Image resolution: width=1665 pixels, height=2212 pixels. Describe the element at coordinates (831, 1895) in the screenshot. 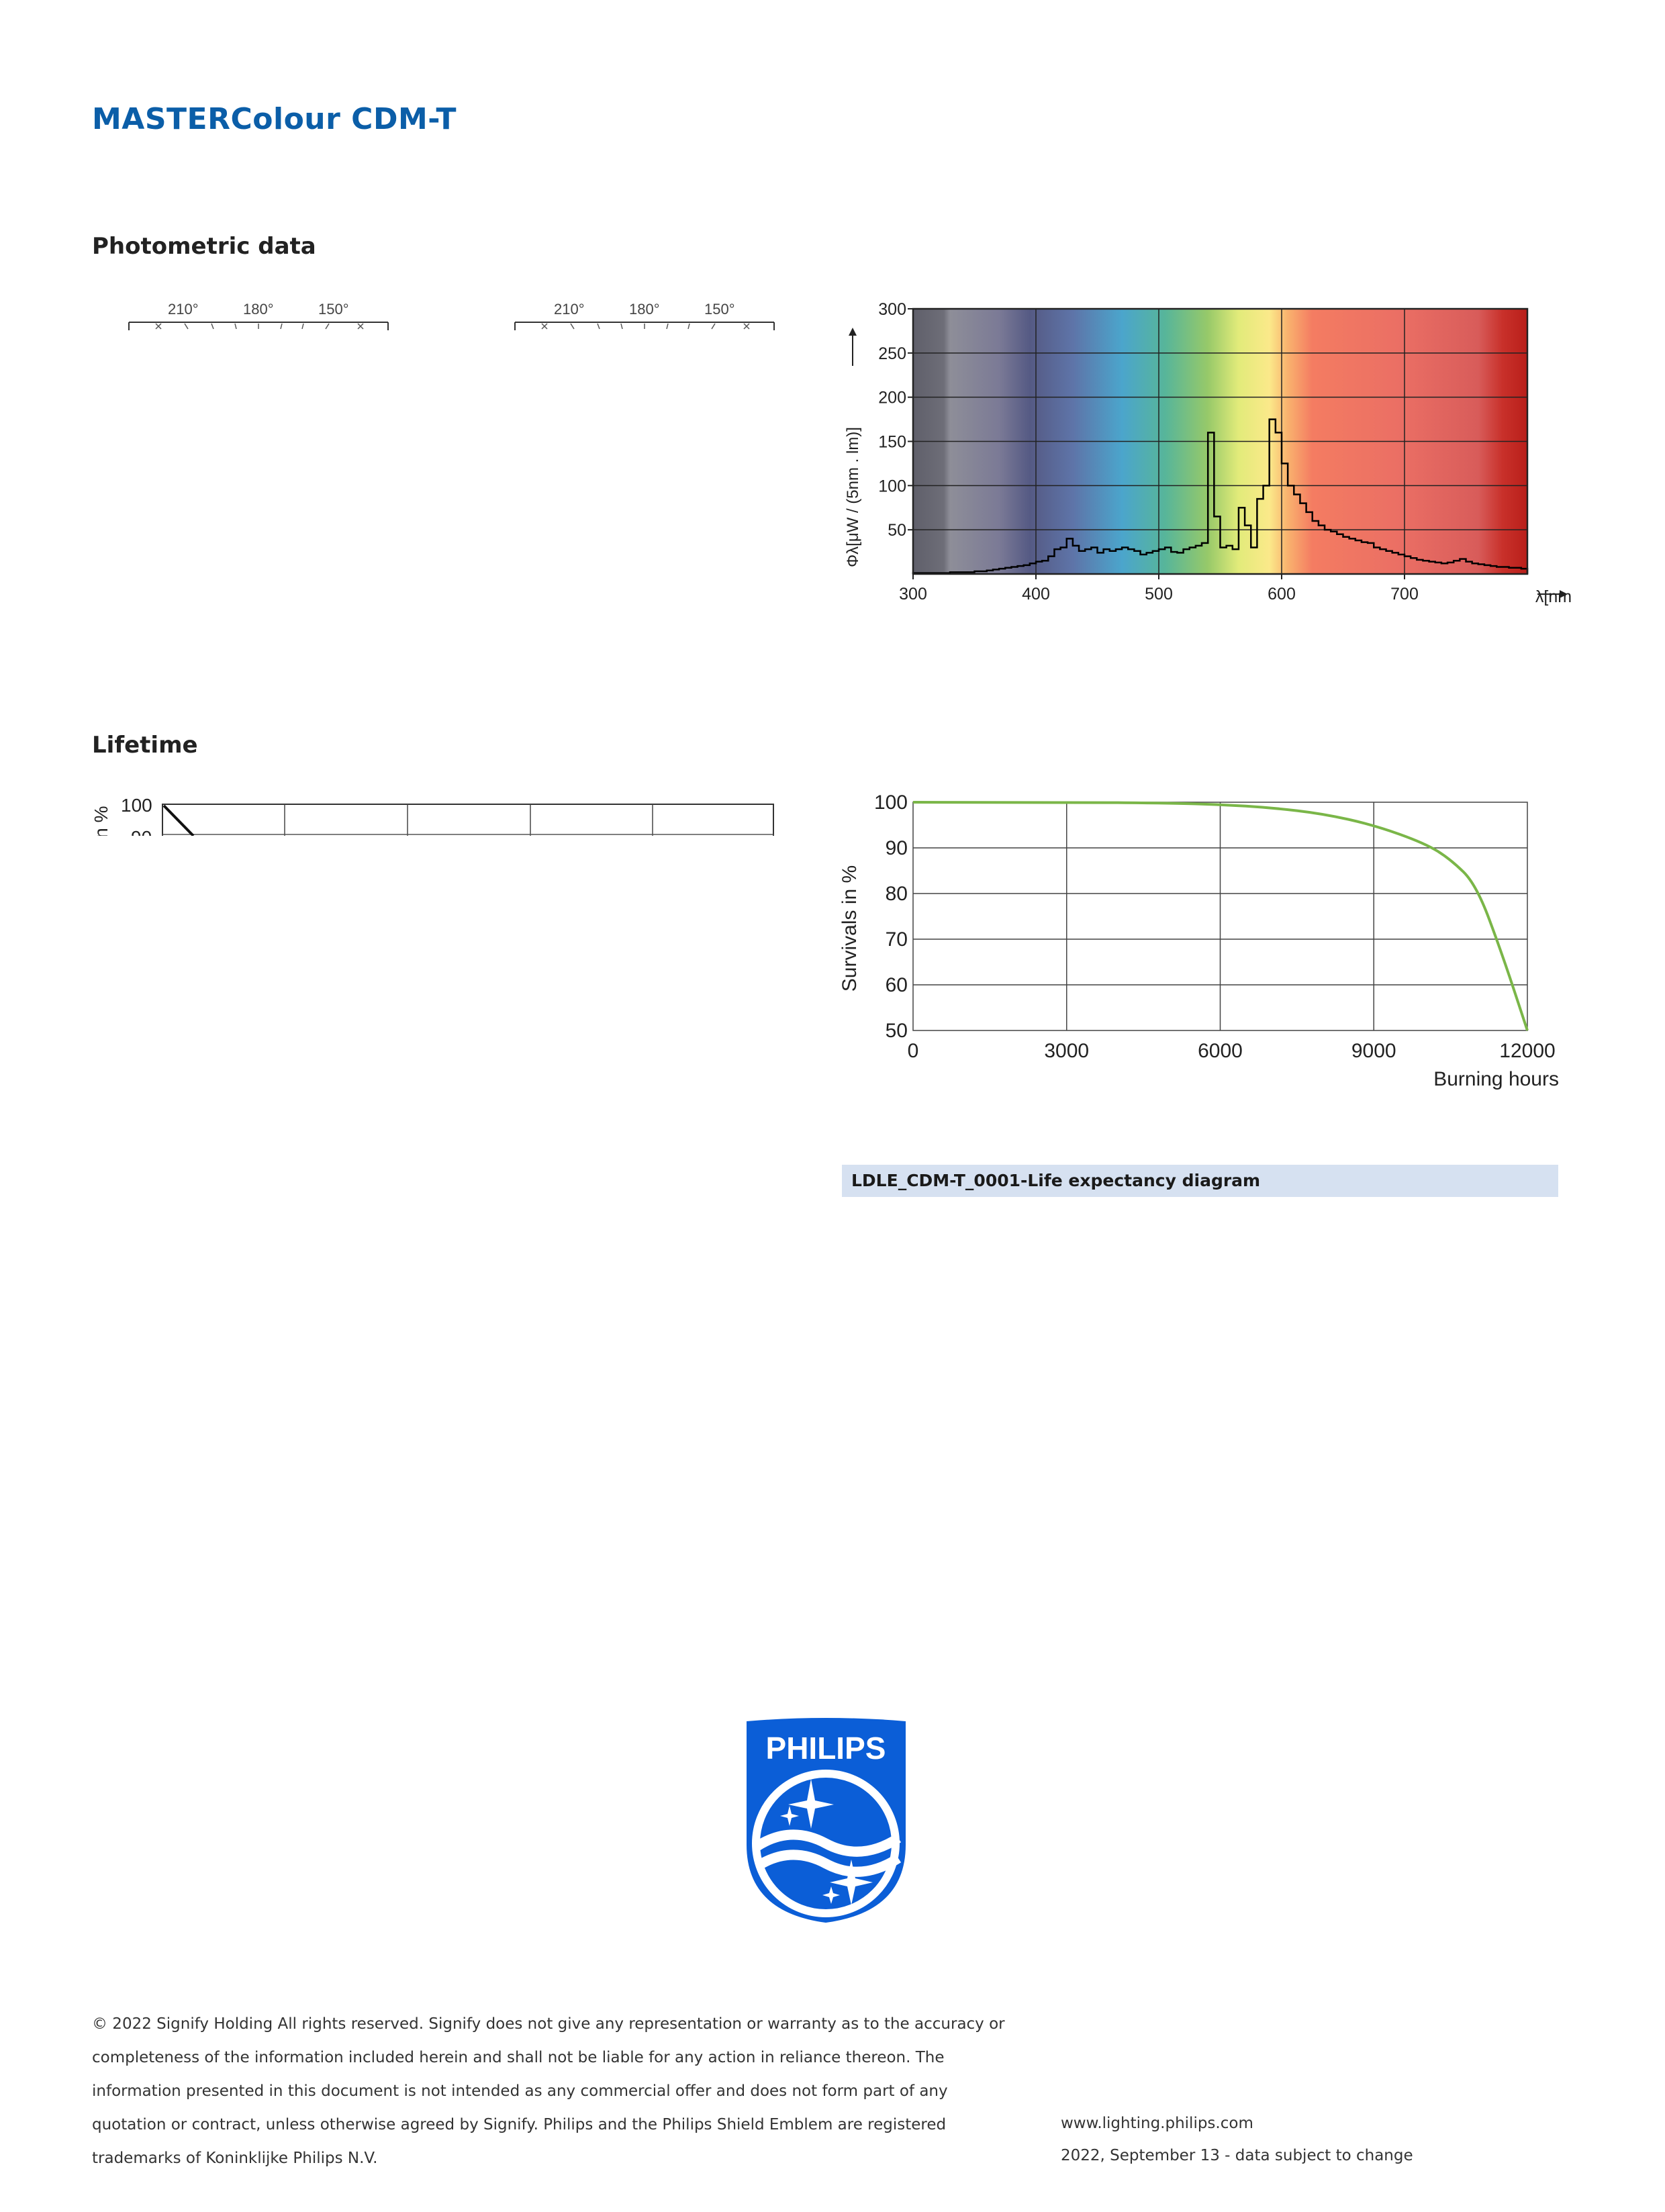

I see `star-small-bottom` at that location.